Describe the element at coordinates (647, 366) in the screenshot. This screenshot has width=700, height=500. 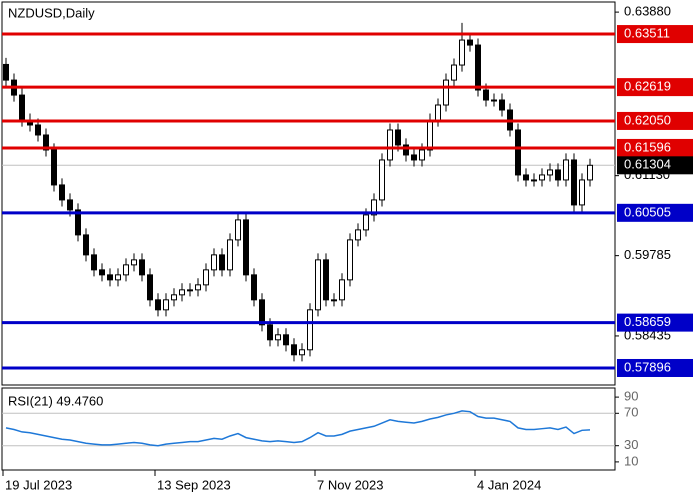
I see `level-label: 0.57896` at that location.